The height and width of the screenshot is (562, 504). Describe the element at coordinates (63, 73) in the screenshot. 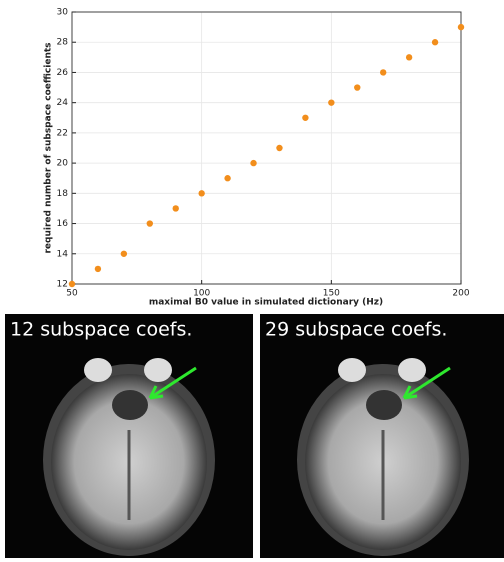

I see `y-tick-label: 26` at that location.